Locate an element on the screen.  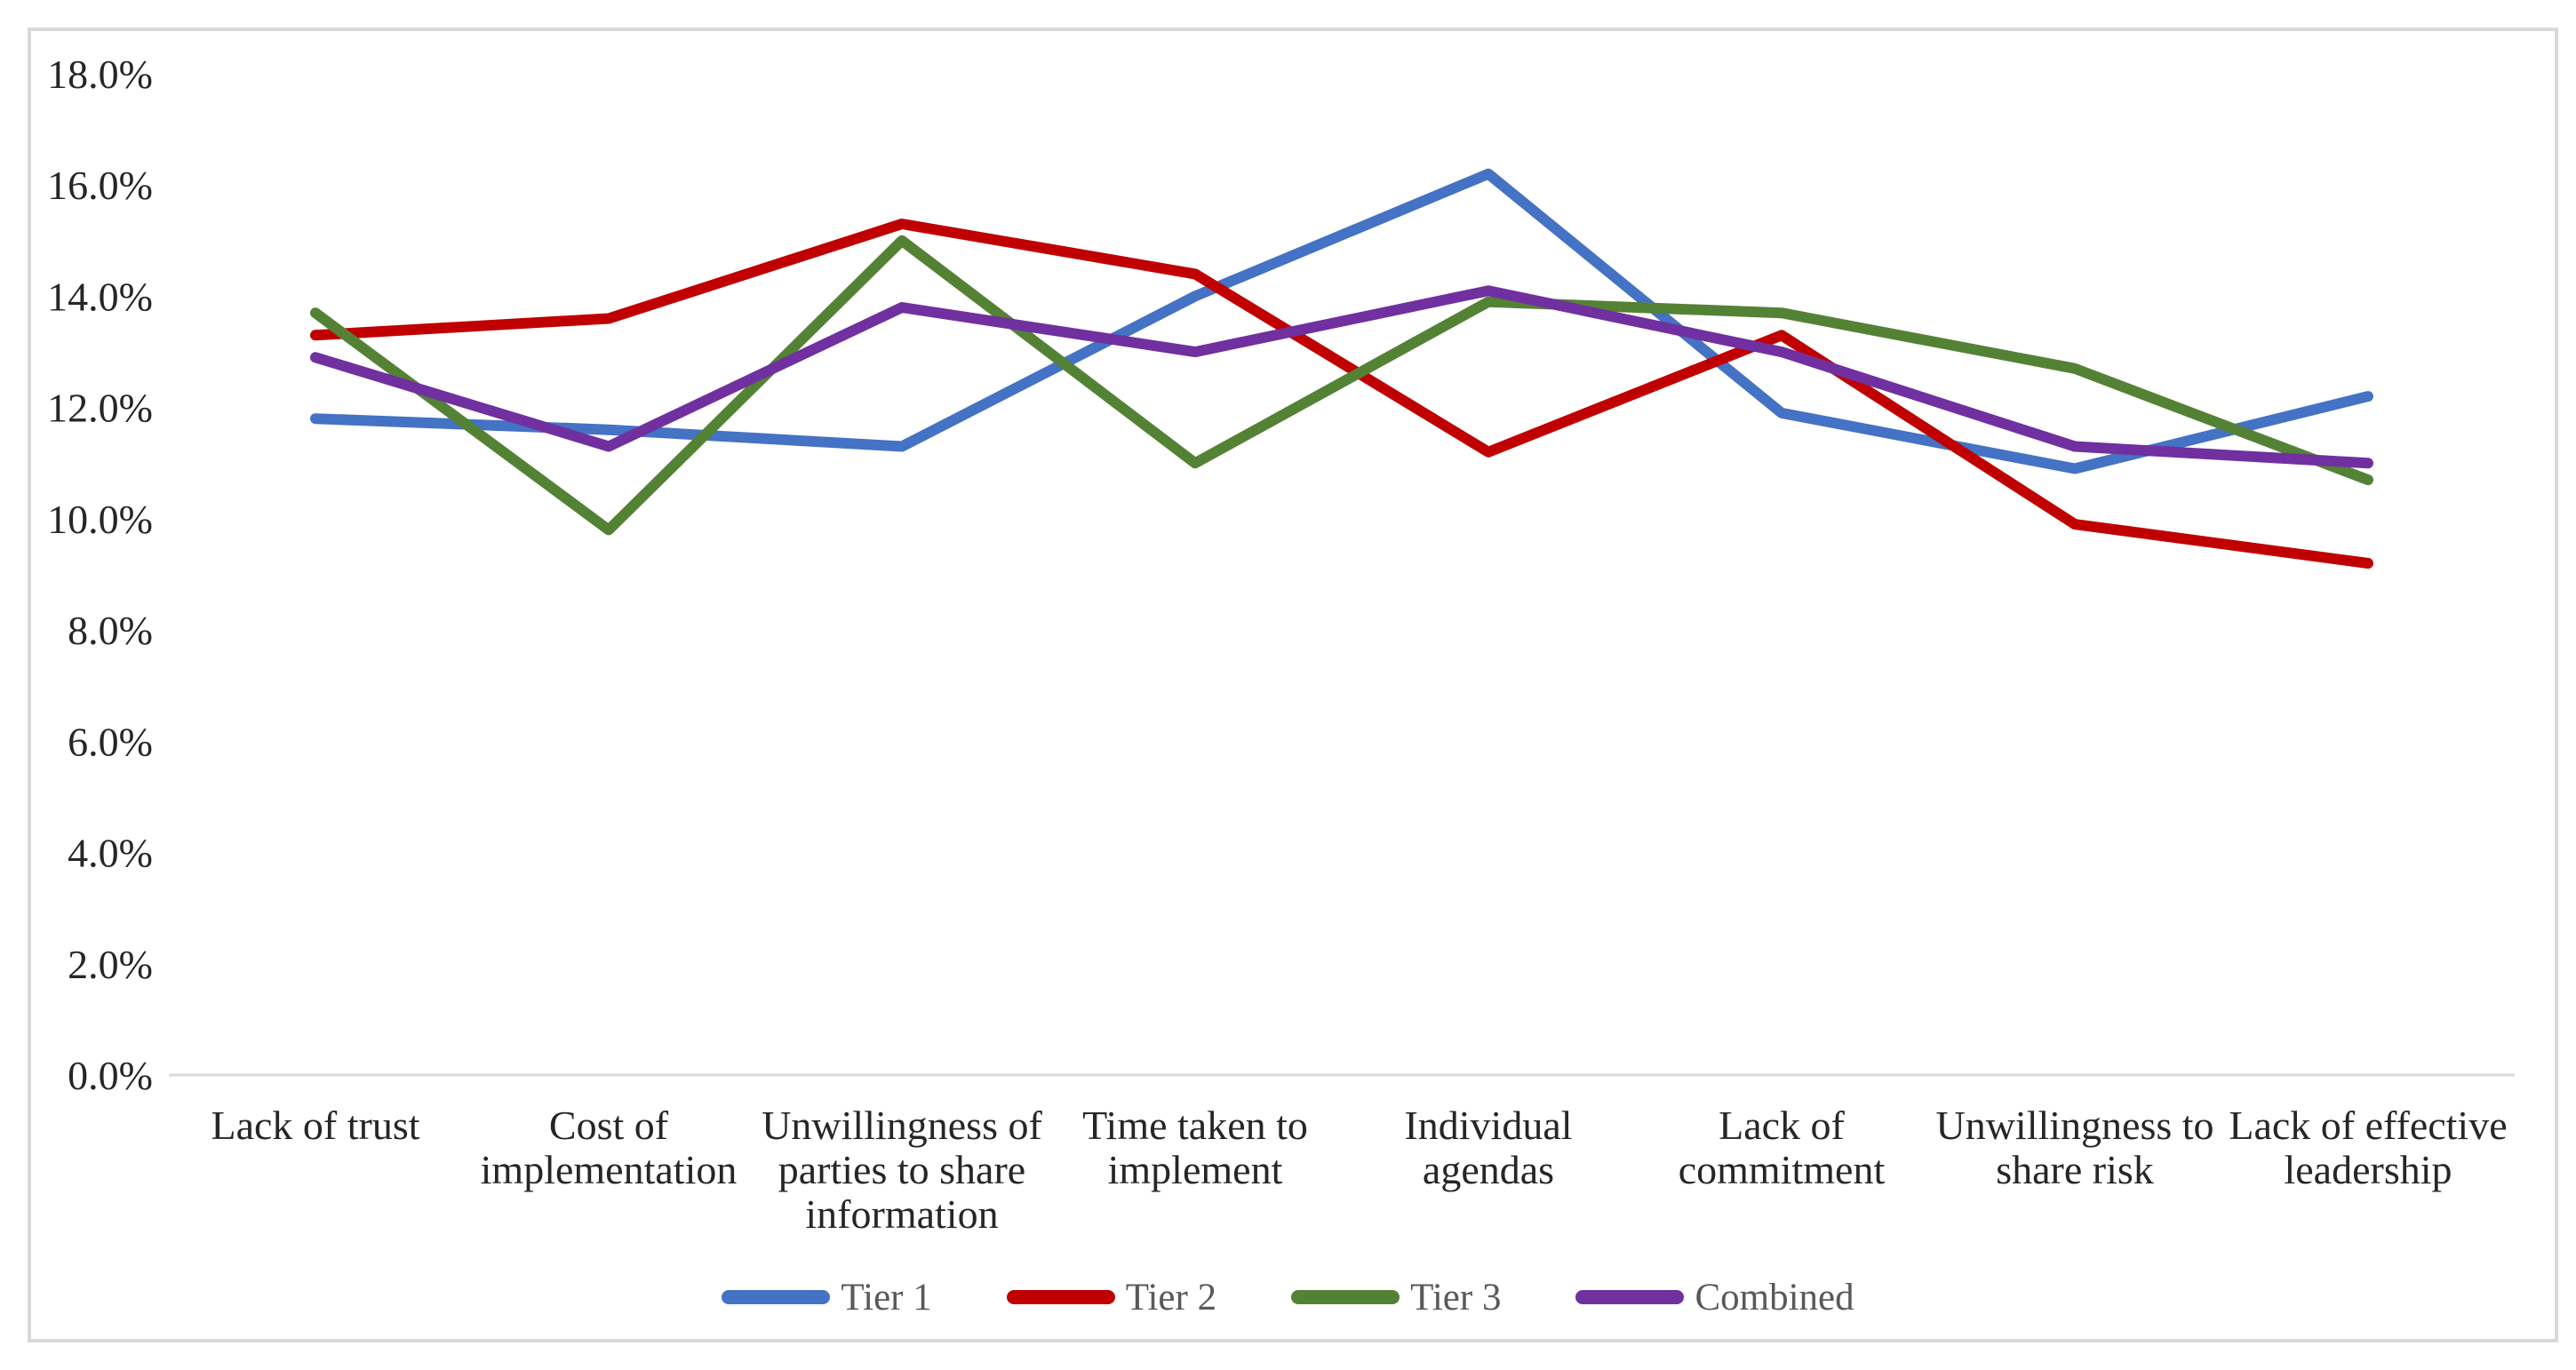
y-axis-tick-label: 4.0% is located at coordinates (110, 853).